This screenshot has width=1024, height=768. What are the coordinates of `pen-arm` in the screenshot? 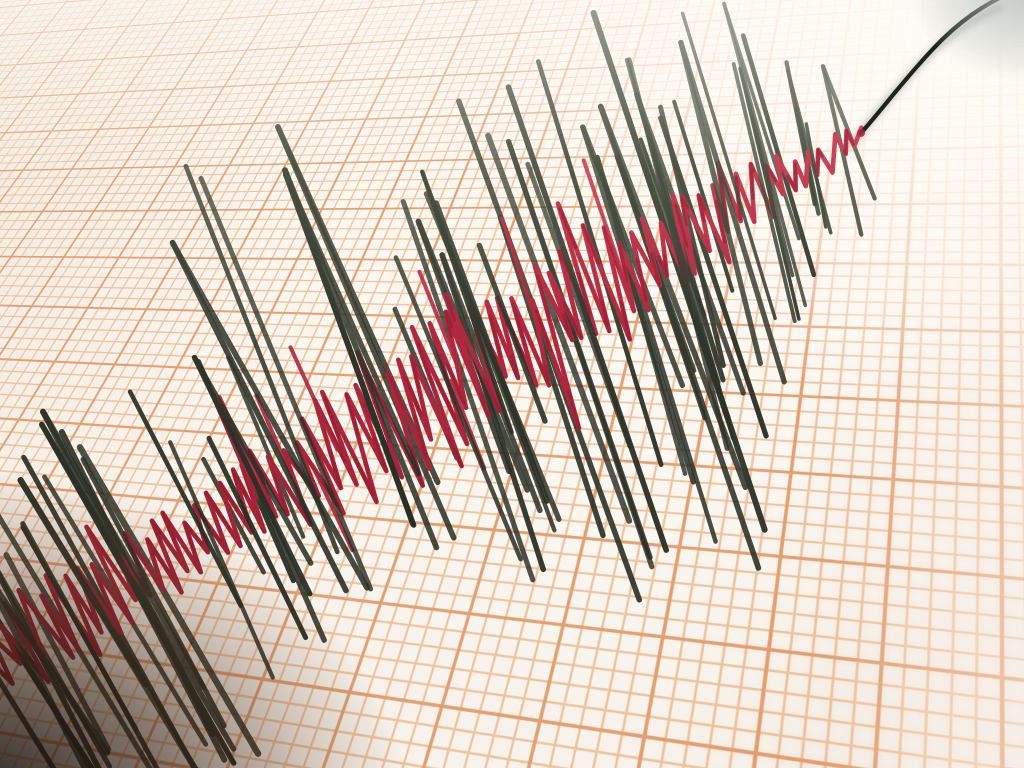 It's located at (928, 68).